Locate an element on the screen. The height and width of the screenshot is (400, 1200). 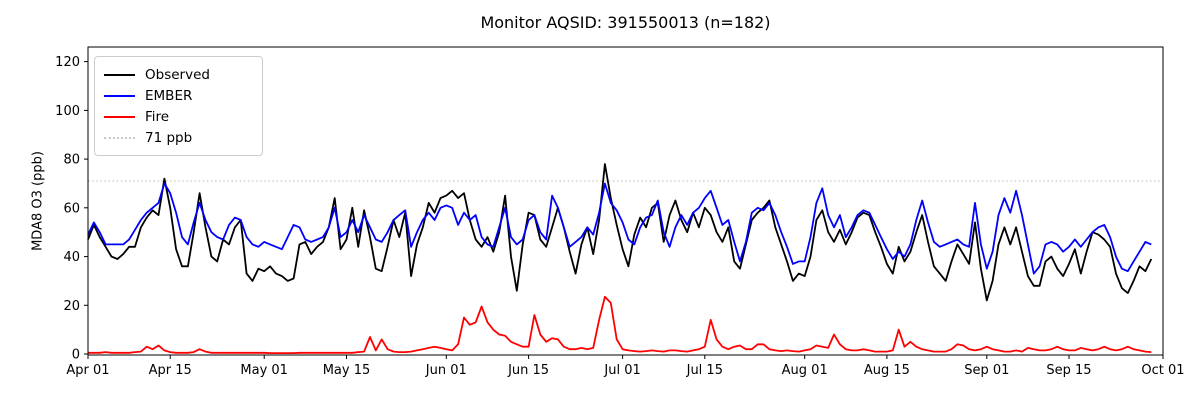
y-tick-label: 60 is located at coordinates (71, 208).